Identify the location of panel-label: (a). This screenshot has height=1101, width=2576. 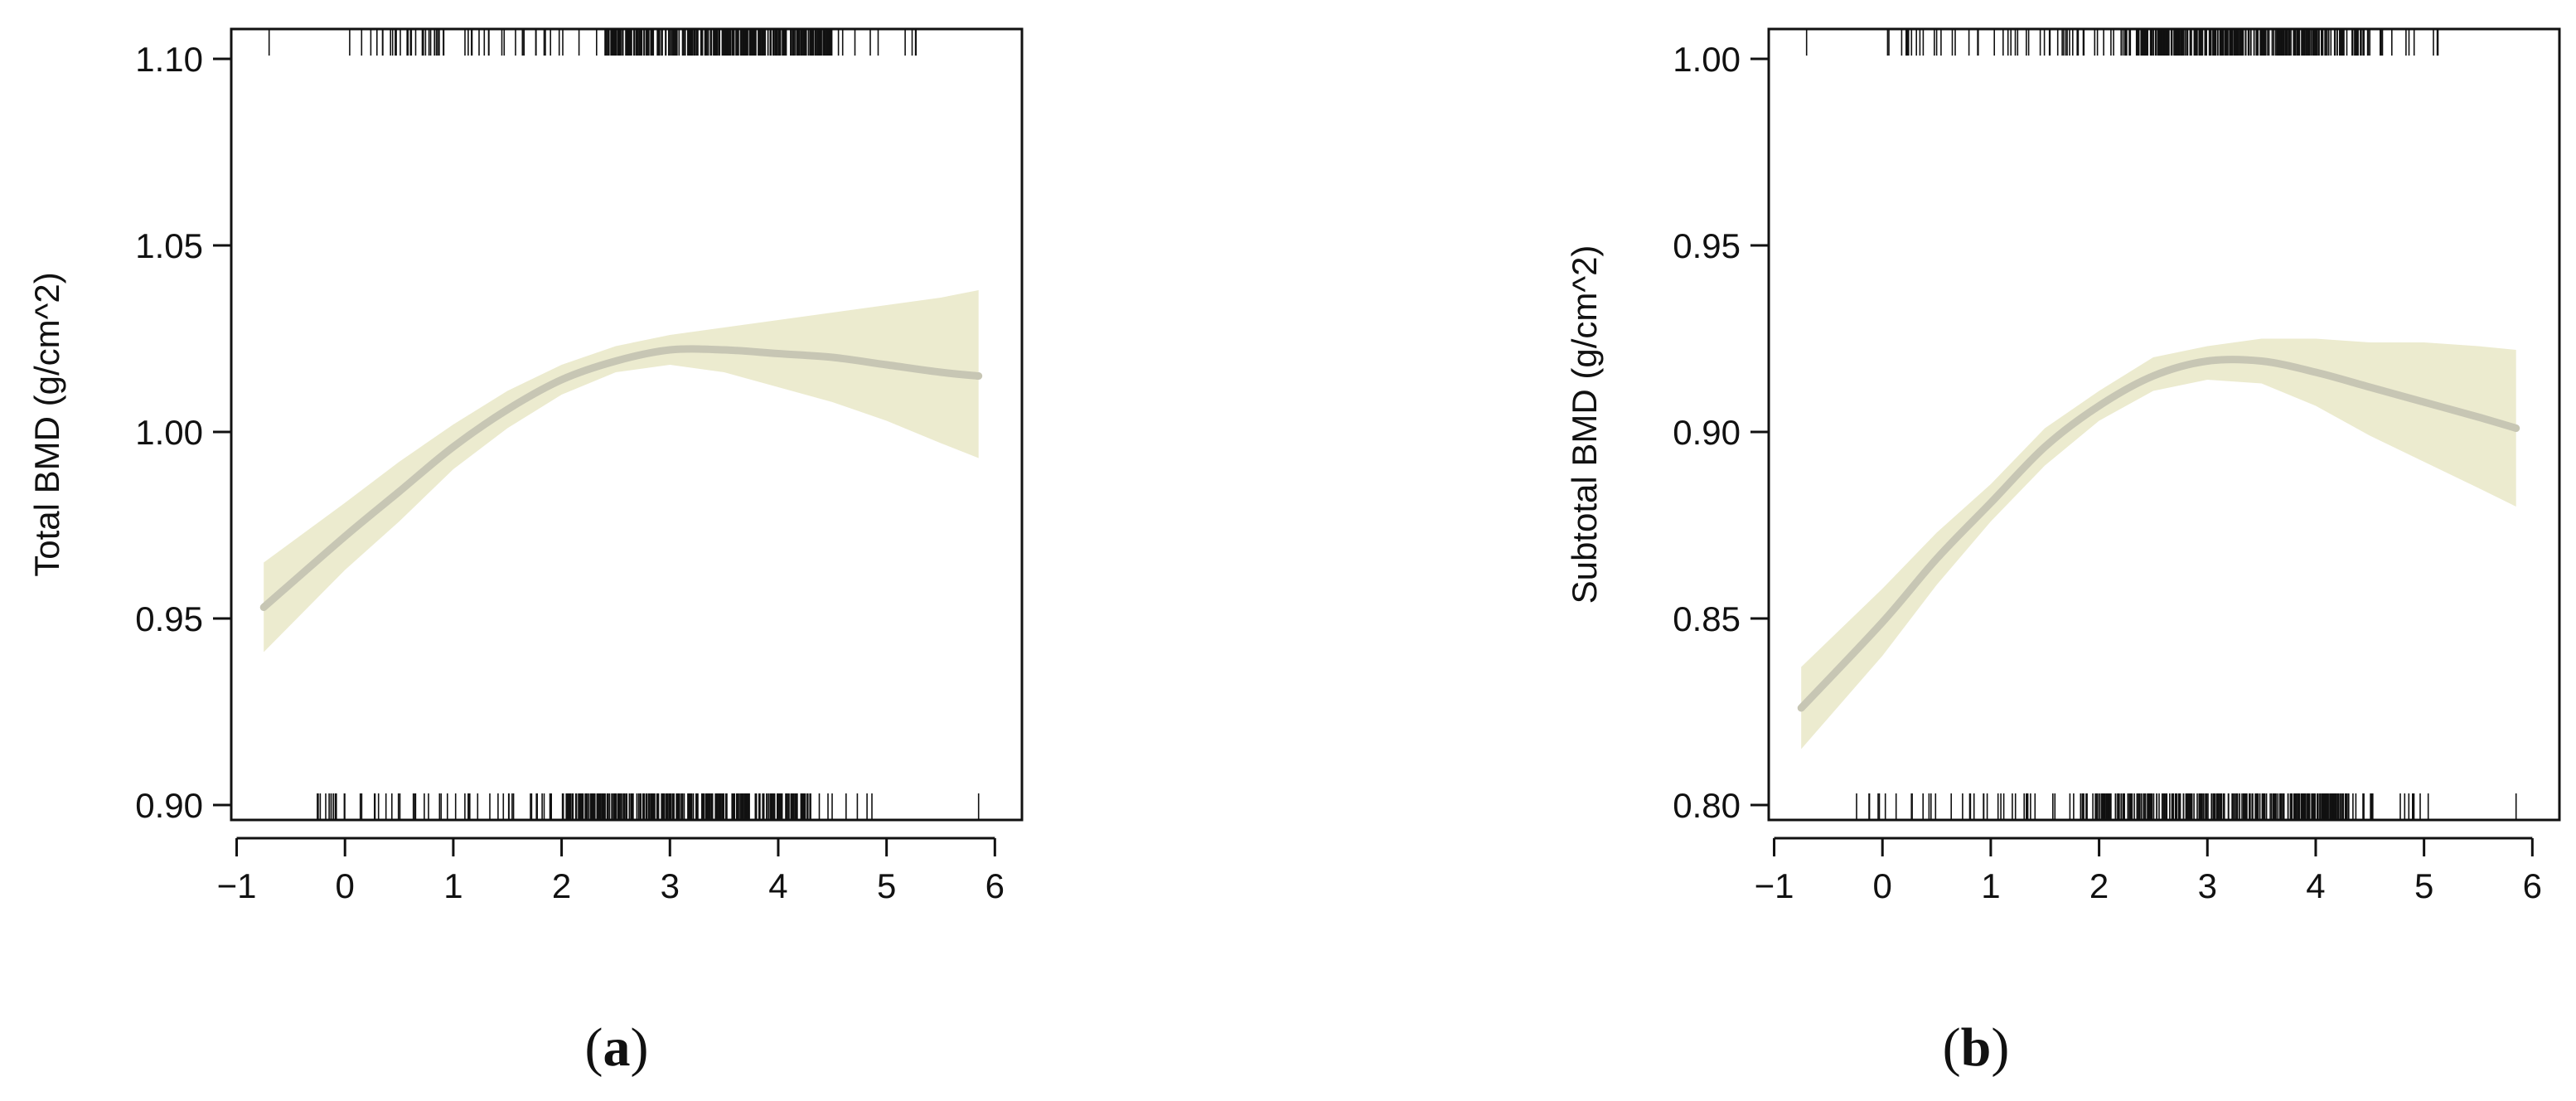
(617, 1047).